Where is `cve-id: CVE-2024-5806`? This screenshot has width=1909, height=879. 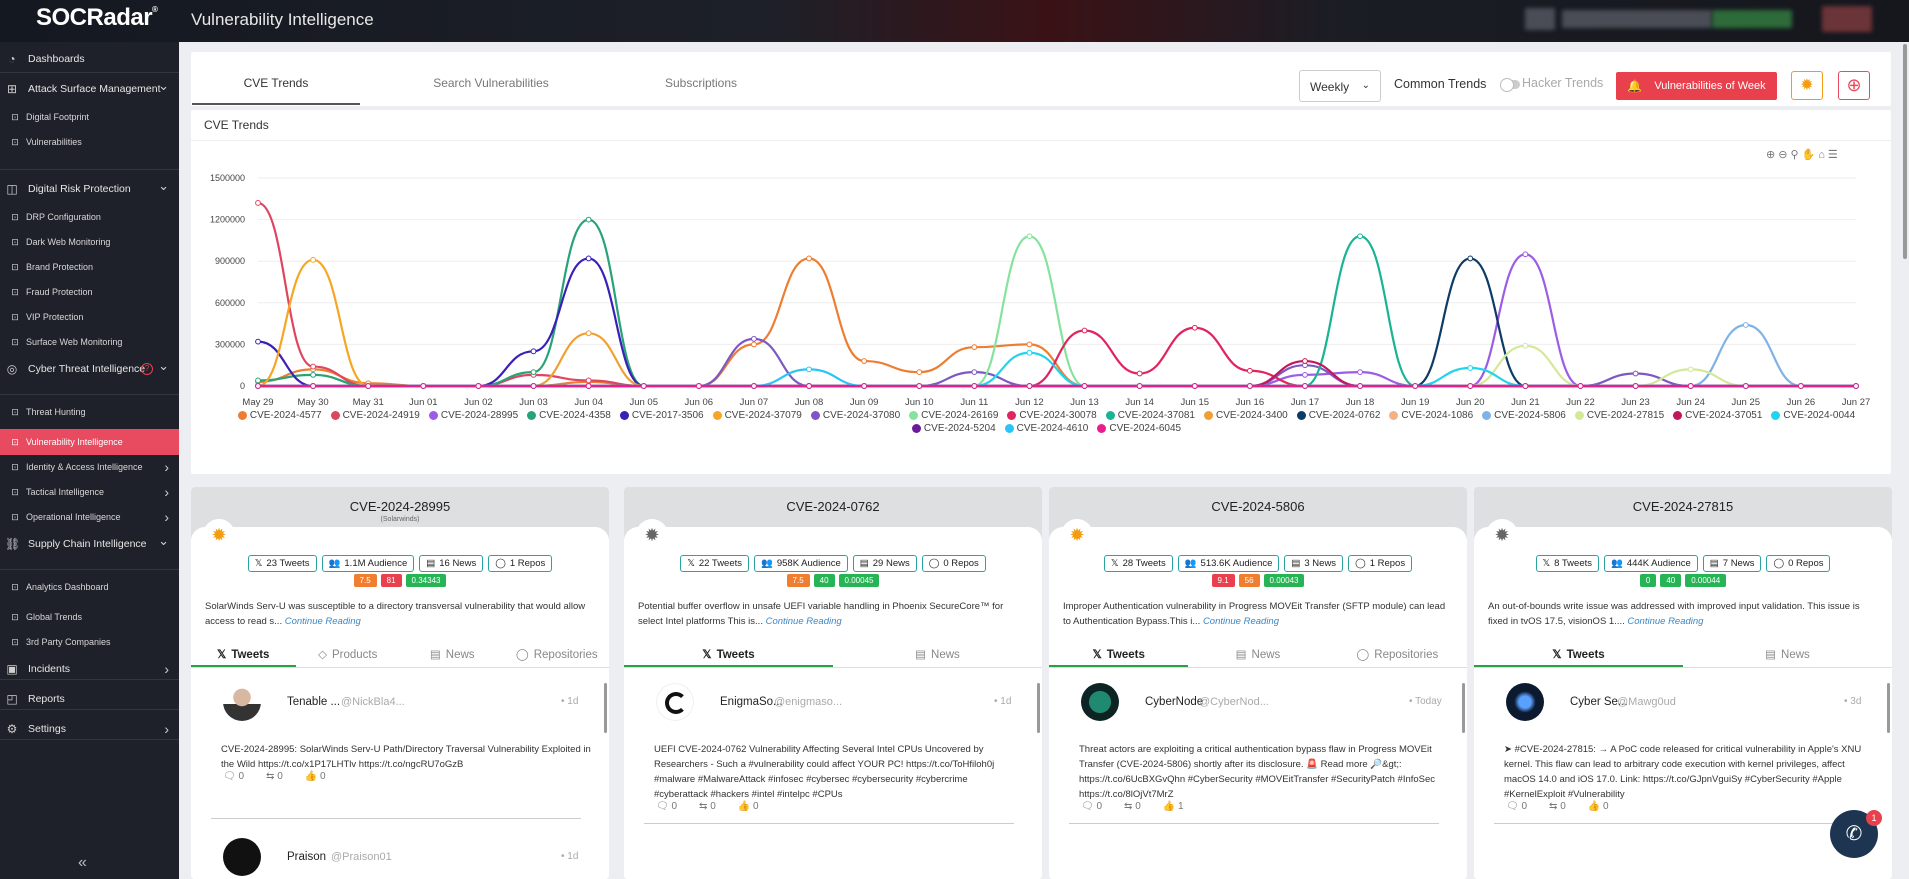 cve-id: CVE-2024-5806 is located at coordinates (1258, 506).